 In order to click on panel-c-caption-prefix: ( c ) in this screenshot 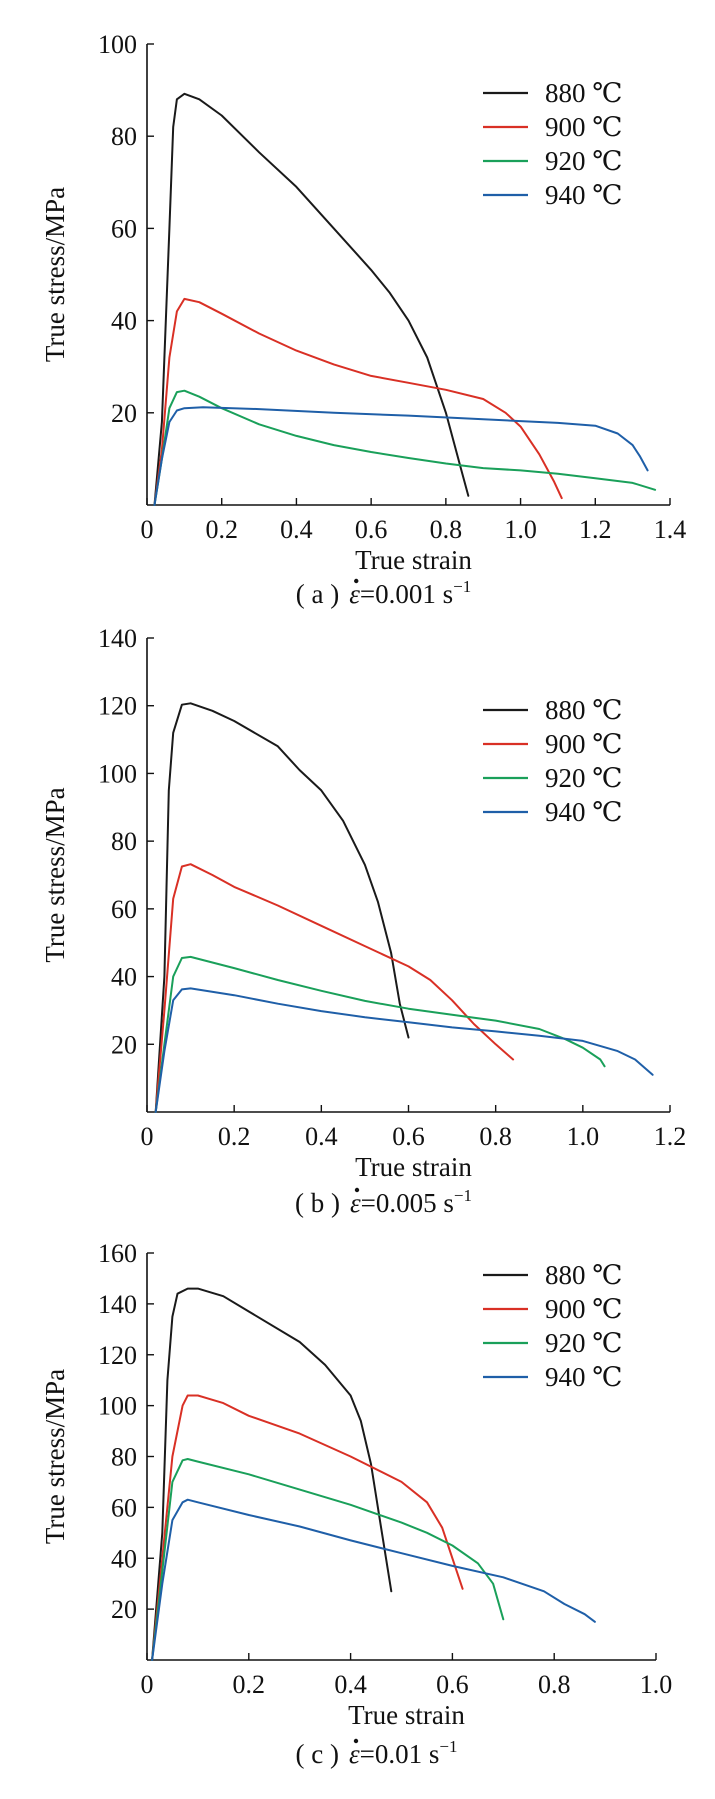, I will do `click(317, 1754)`.